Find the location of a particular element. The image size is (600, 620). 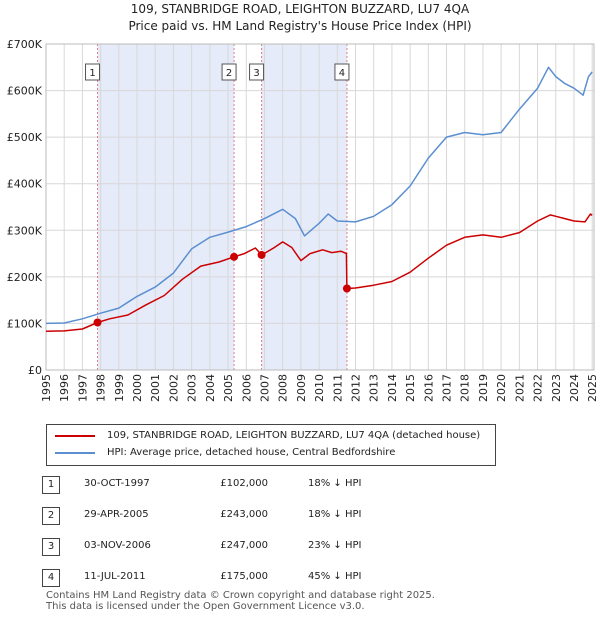

sale-label: 2 is located at coordinates (229, 73).